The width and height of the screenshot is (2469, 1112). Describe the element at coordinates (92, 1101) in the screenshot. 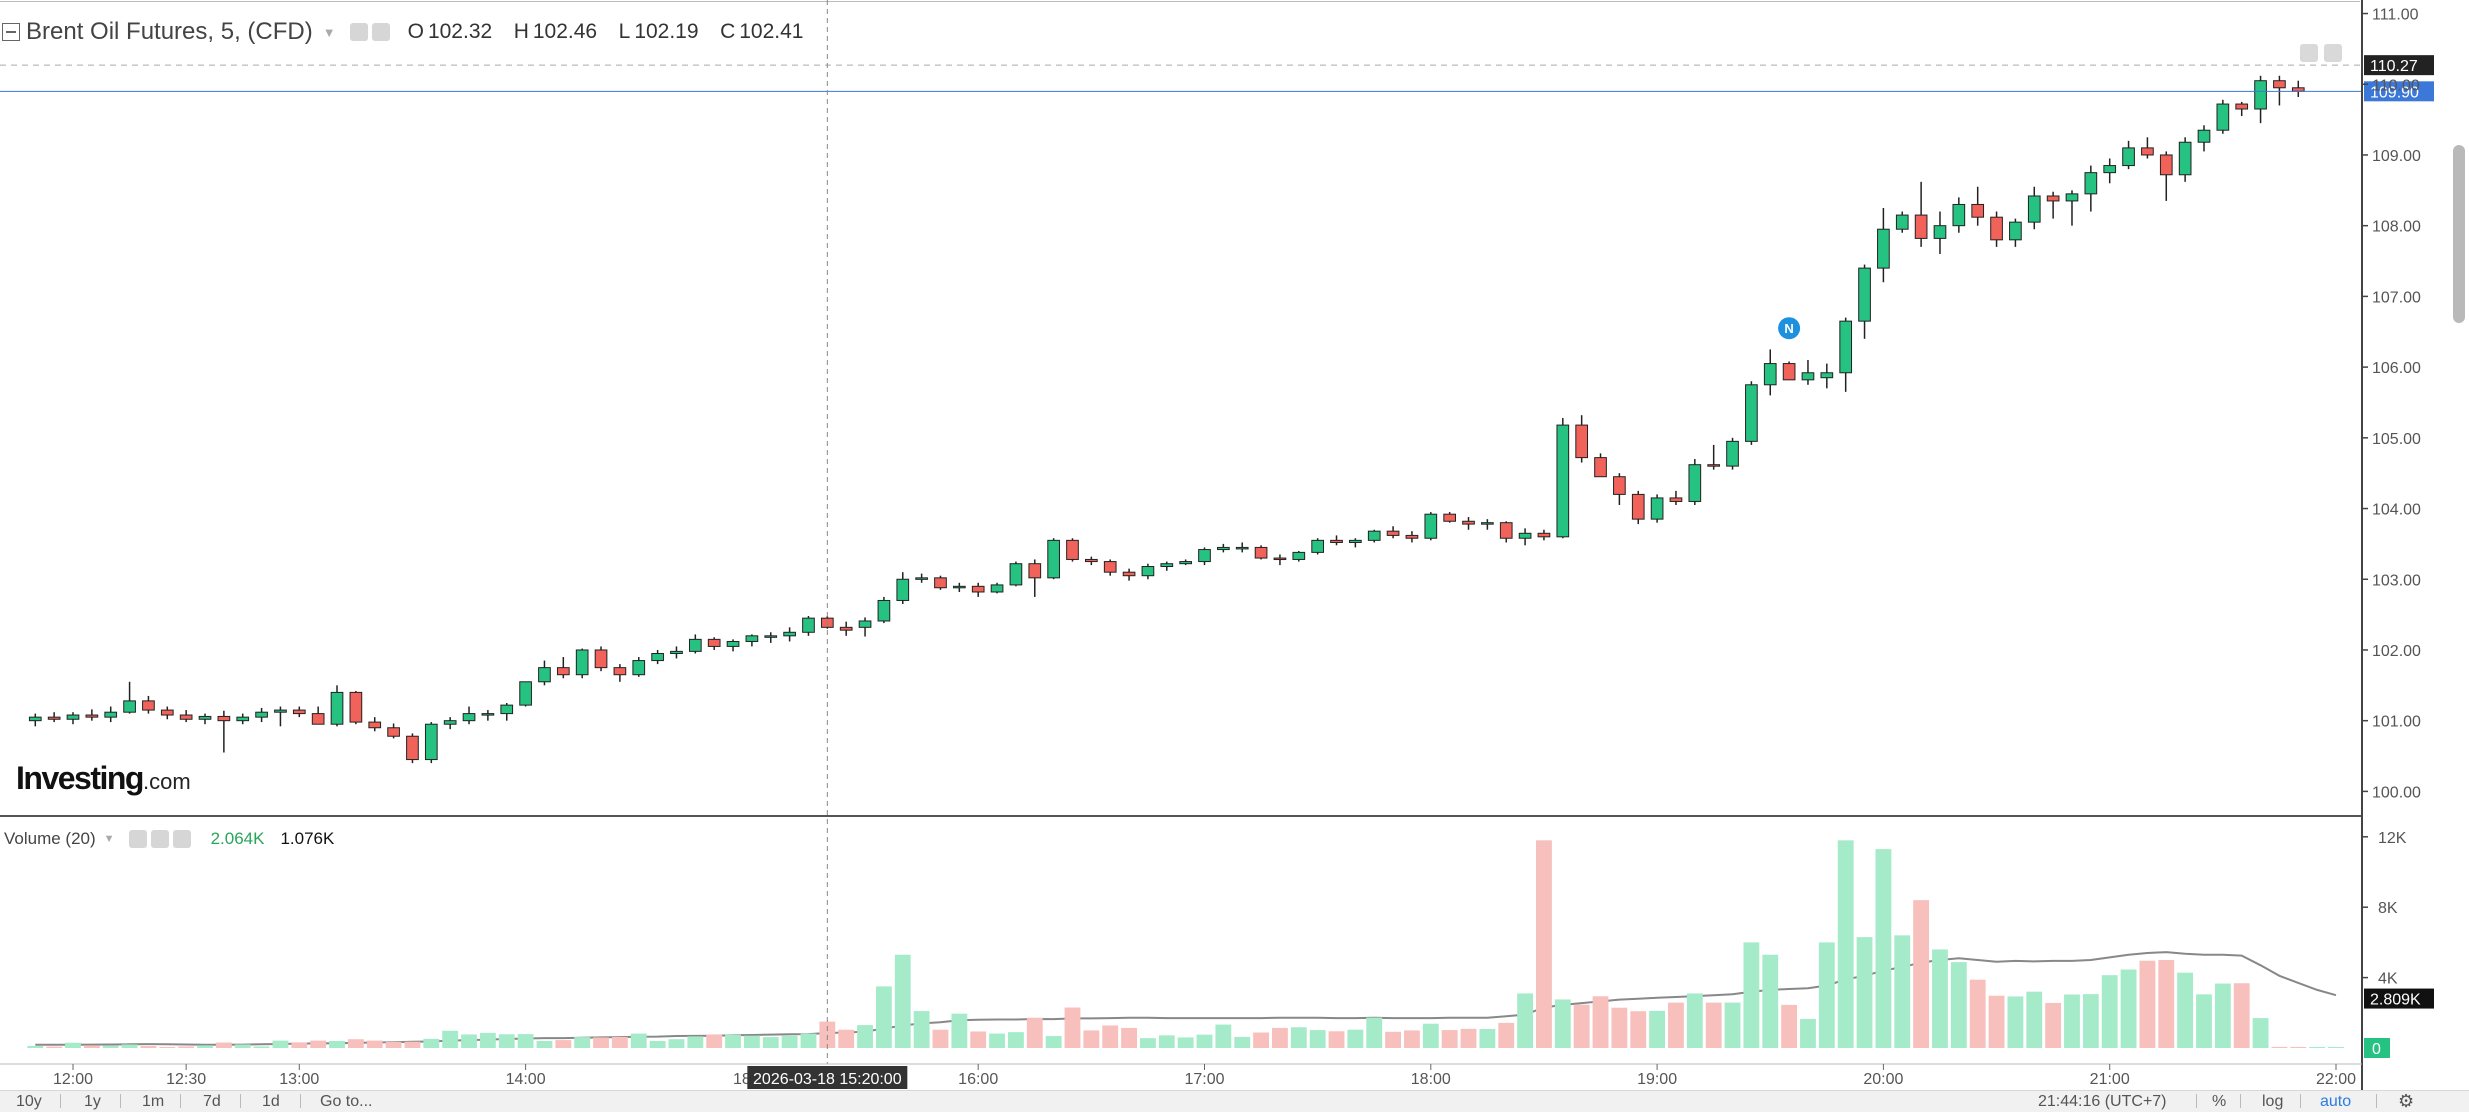

I see `range-1y: 1y` at that location.